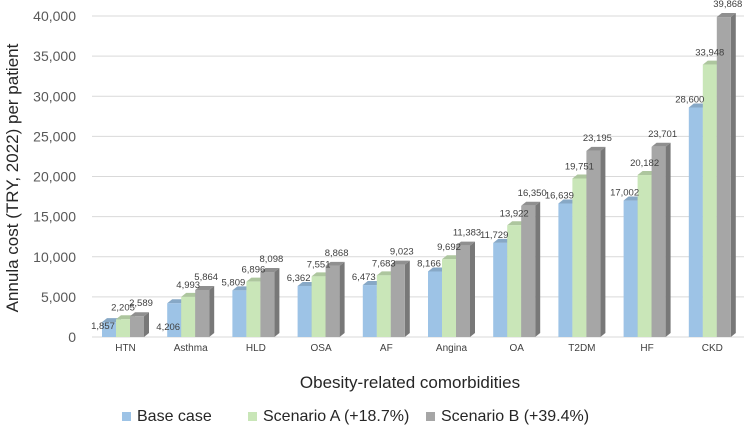  What do you see at coordinates (419, 348) in the screenshot?
I see `category-labels: HTN Asthma HLD OSA AF Angina OA T2DM HF CKD` at bounding box center [419, 348].